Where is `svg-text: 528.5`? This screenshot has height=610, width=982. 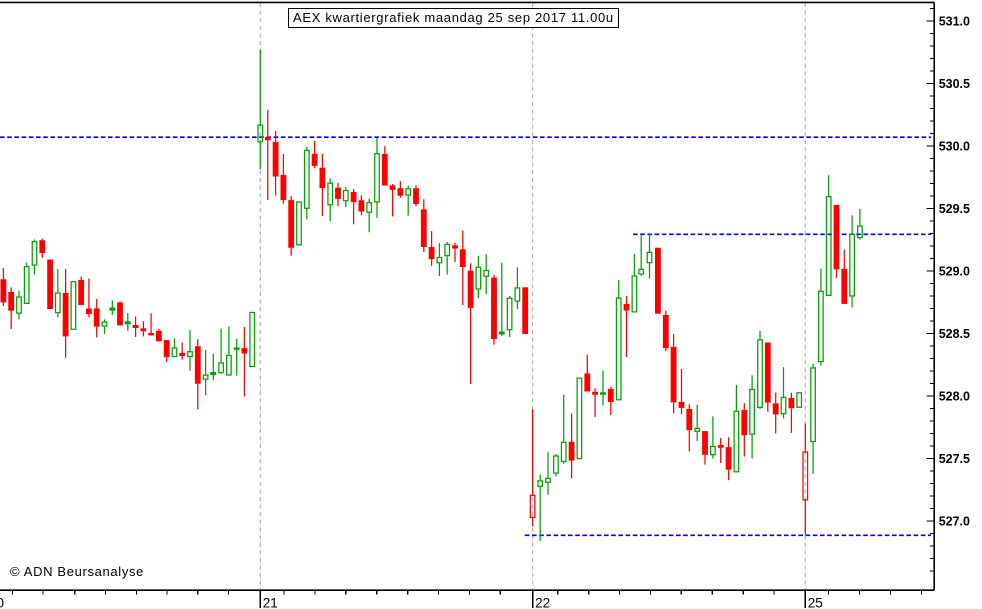
svg-text: 528.5 is located at coordinates (954, 334).